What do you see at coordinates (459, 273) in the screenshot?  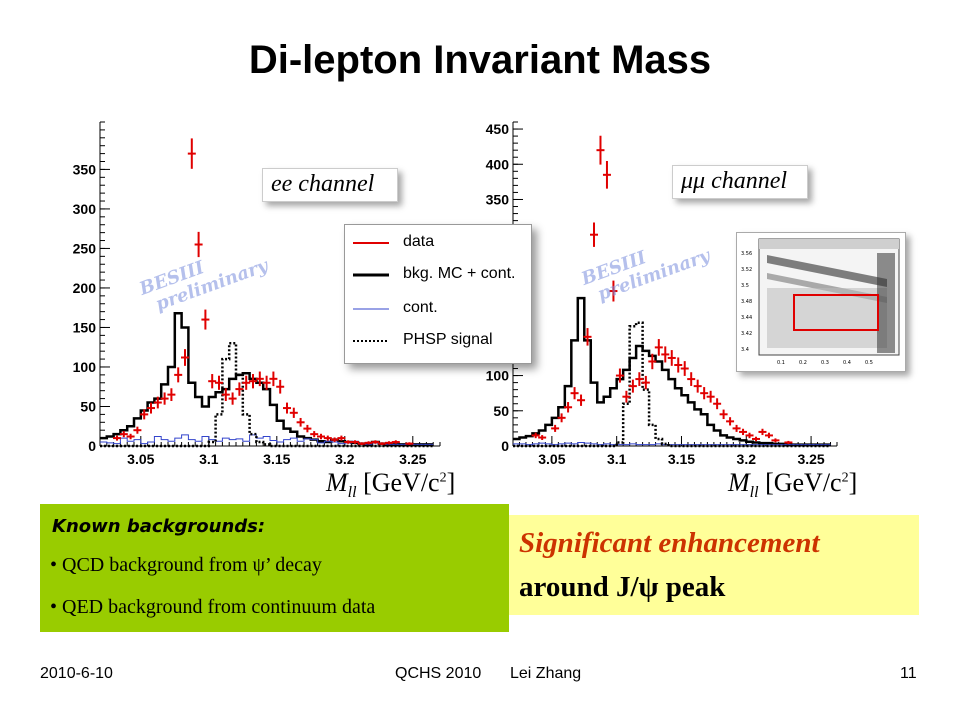 I see `legend-label: bkg. MC + cont.` at bounding box center [459, 273].